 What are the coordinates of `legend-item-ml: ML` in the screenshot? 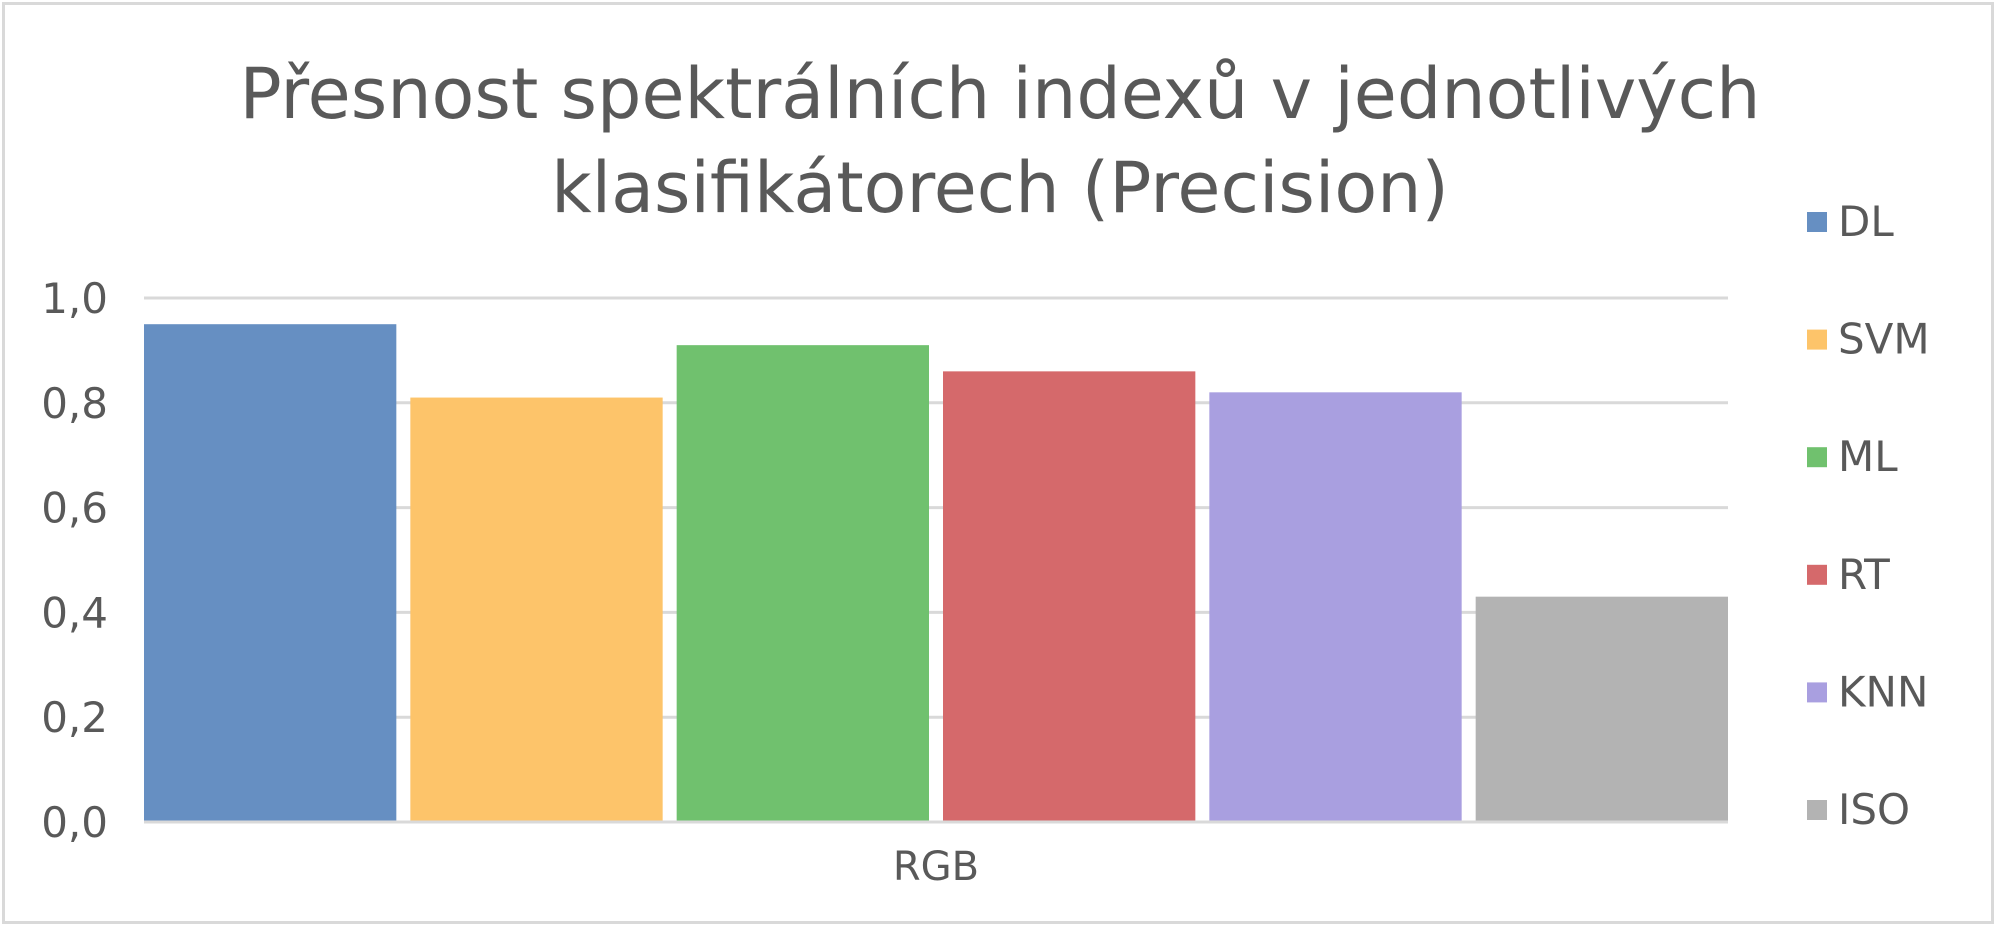 It's located at (1852, 456).